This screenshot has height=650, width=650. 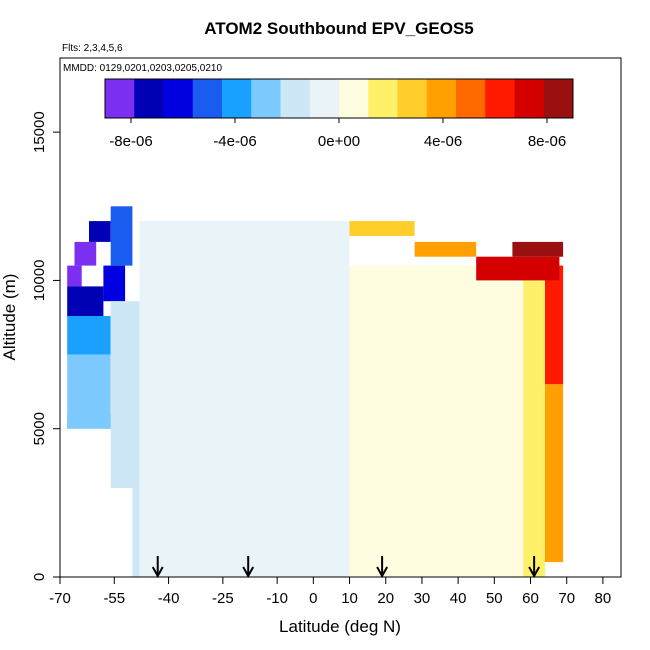 I want to click on colorbar-tick-label-3: 4e-06, so click(x=443, y=141).